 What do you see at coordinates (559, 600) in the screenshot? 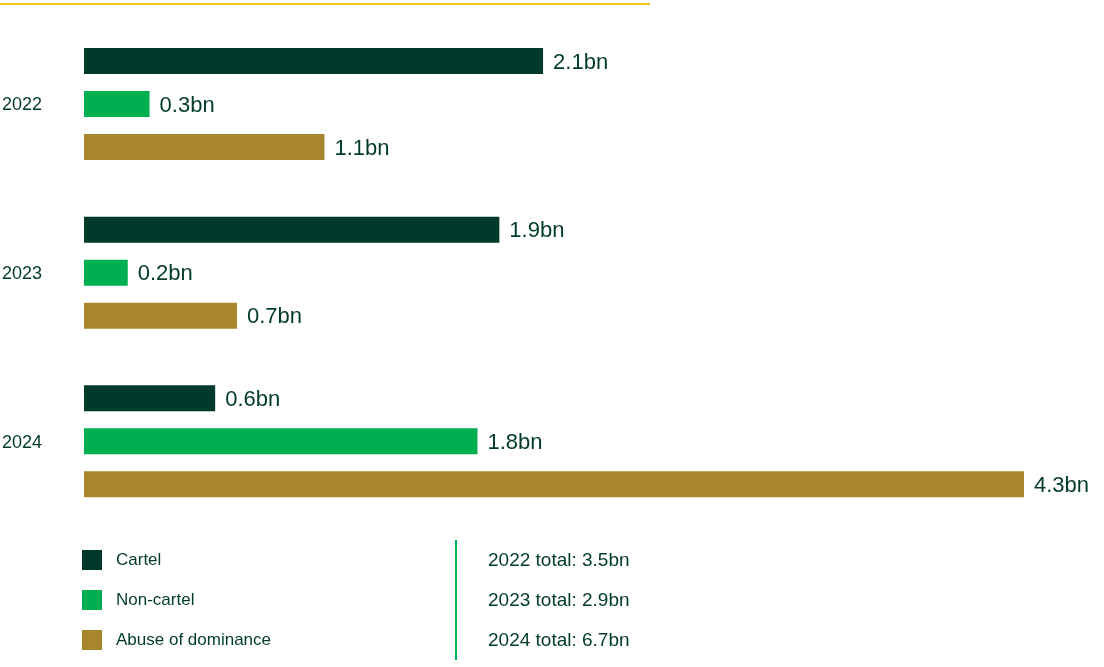
I see `text: 2023 total: 2.9bn` at bounding box center [559, 600].